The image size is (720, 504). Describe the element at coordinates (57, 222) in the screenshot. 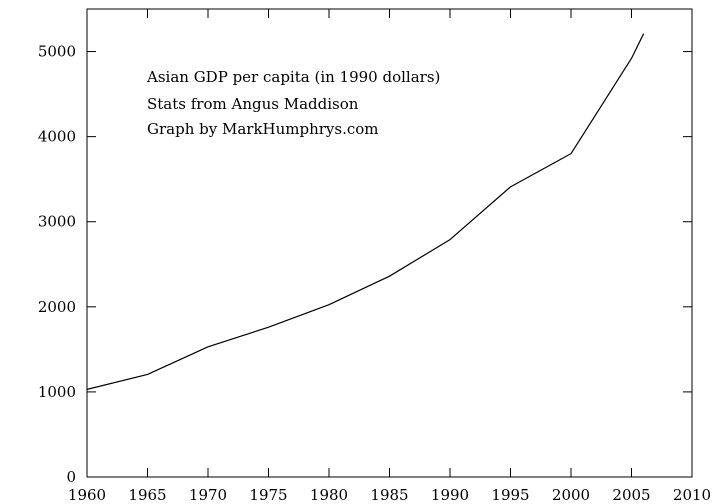

I see `y-tick-label: 3000` at that location.